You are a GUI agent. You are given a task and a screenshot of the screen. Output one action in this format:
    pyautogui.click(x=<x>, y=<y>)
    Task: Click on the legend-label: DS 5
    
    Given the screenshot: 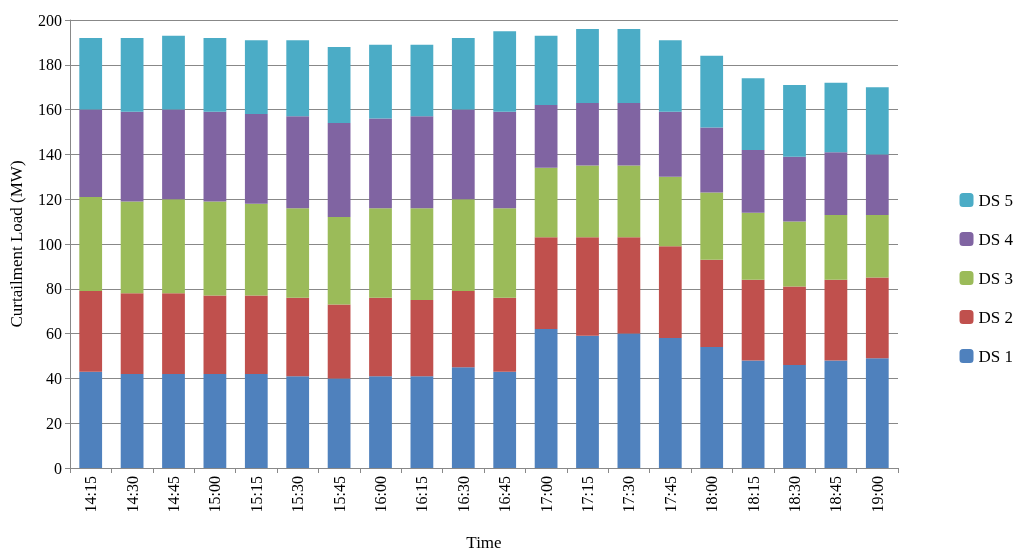 What is the action you would take?
    pyautogui.click(x=995, y=200)
    